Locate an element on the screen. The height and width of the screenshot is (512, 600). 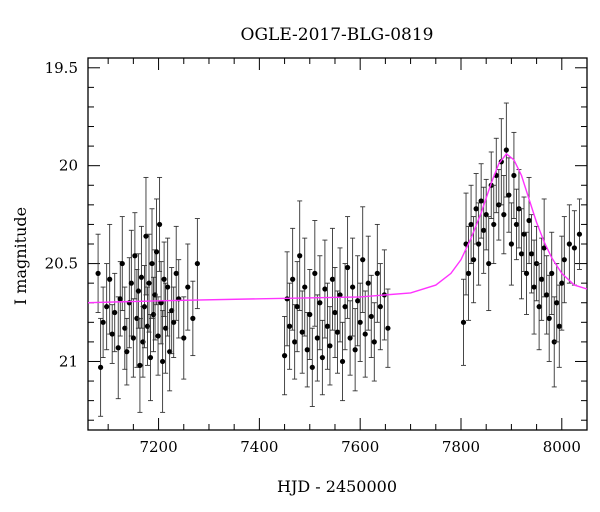
y-tick-label: 20 is located at coordinates (68, 166).